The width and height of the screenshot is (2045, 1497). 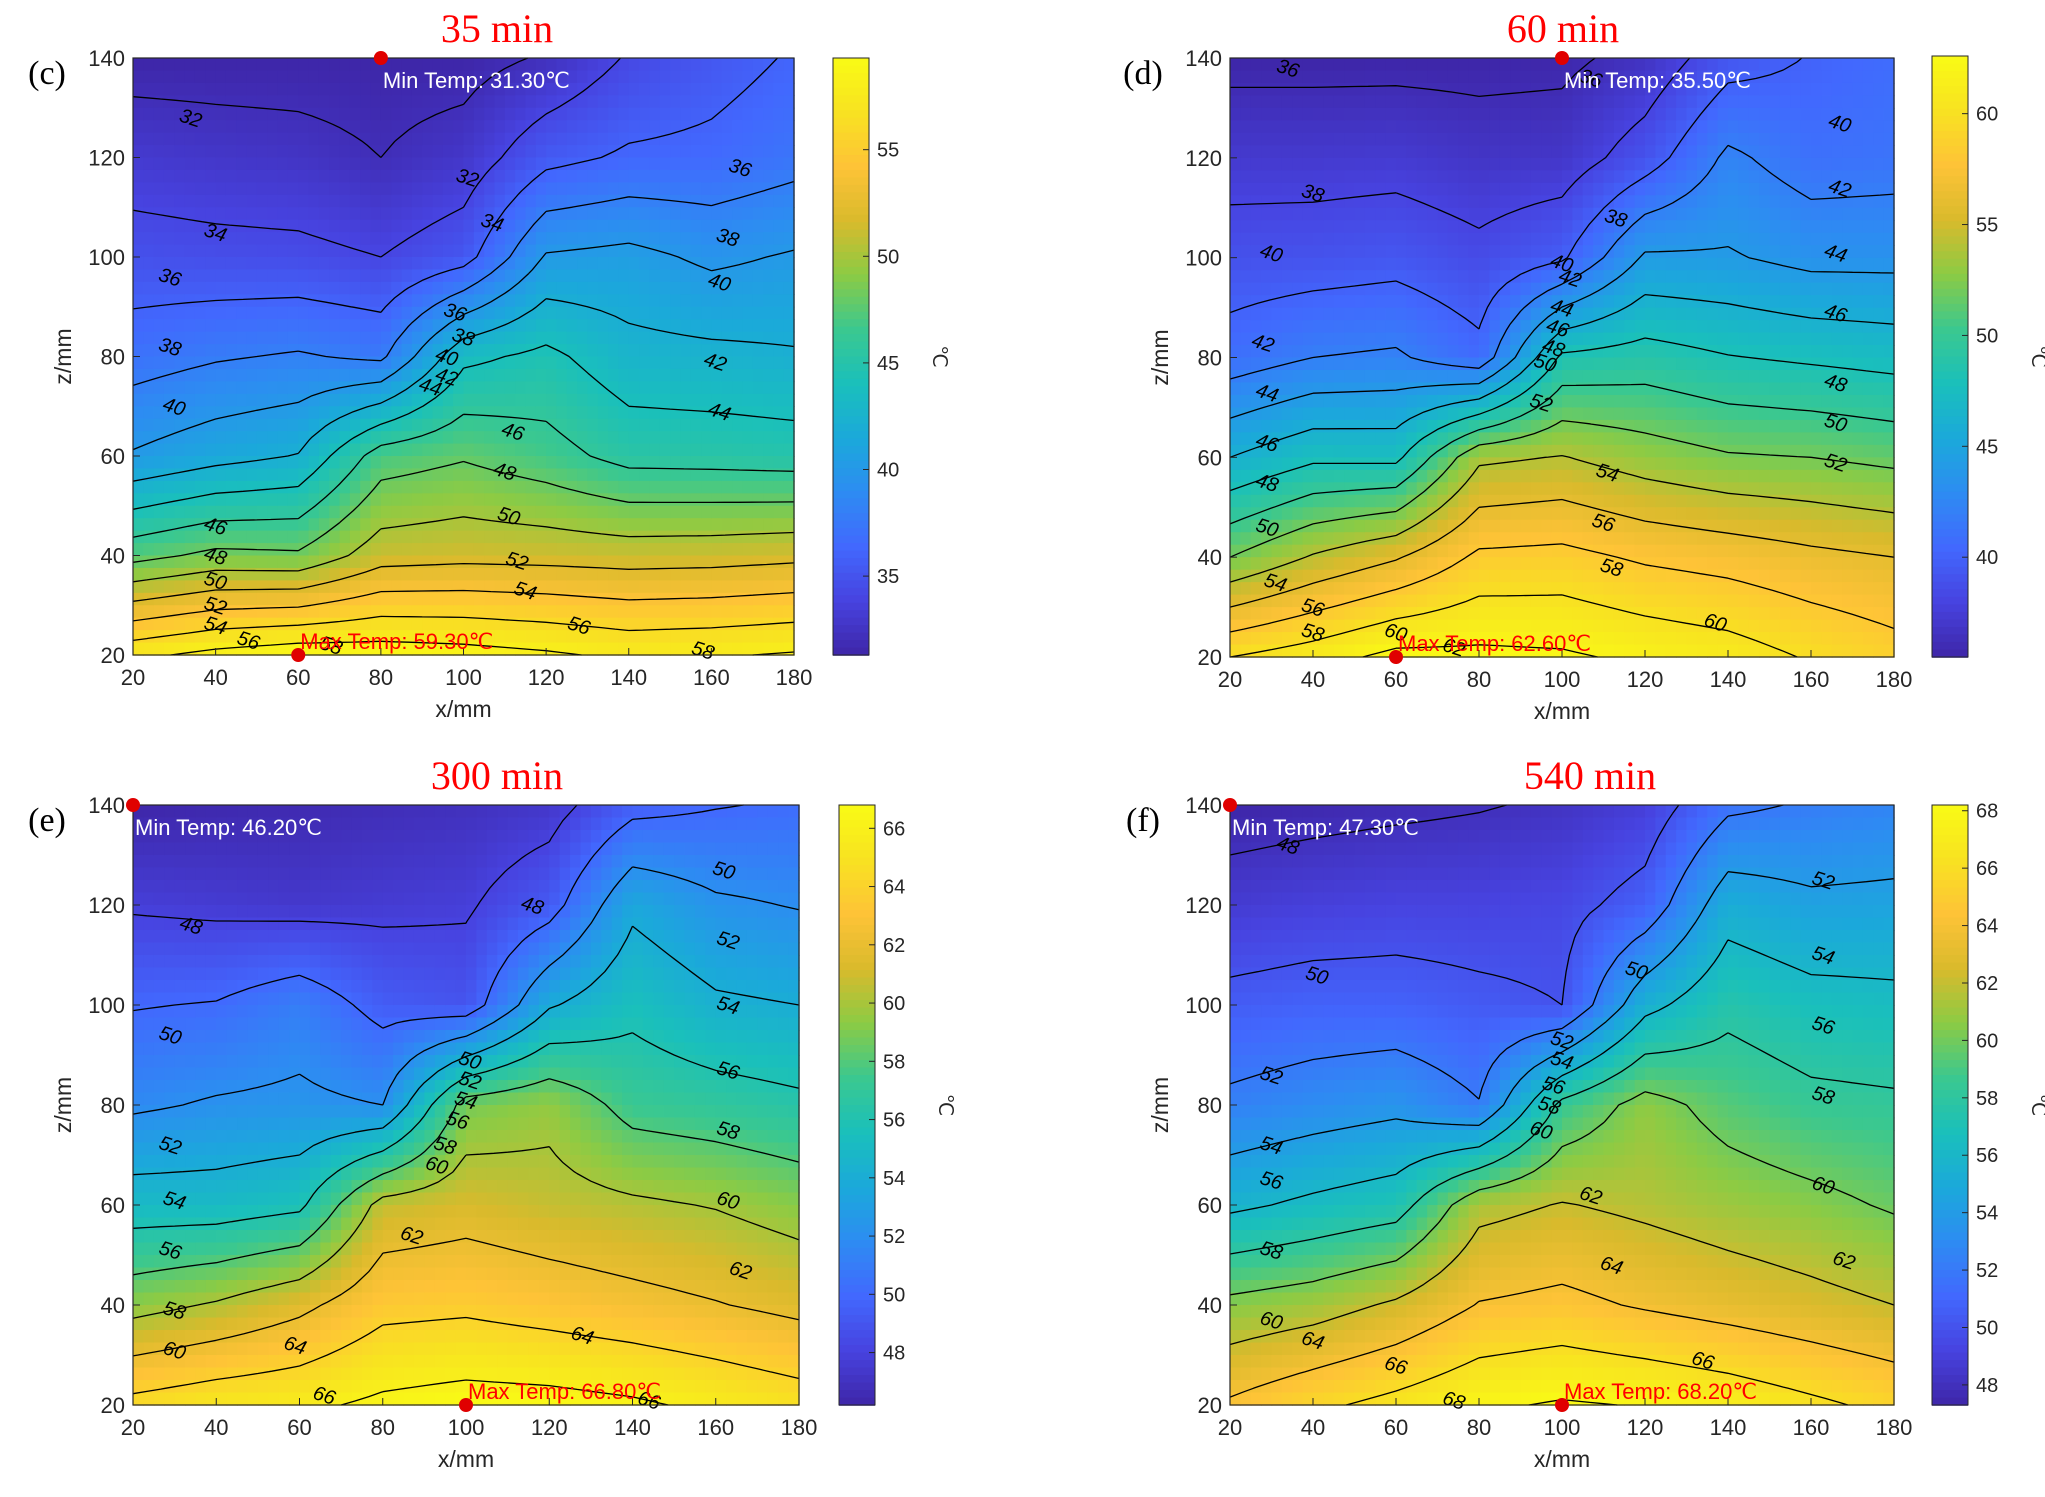 I want to click on panel-letter: (c), so click(x=47, y=73).